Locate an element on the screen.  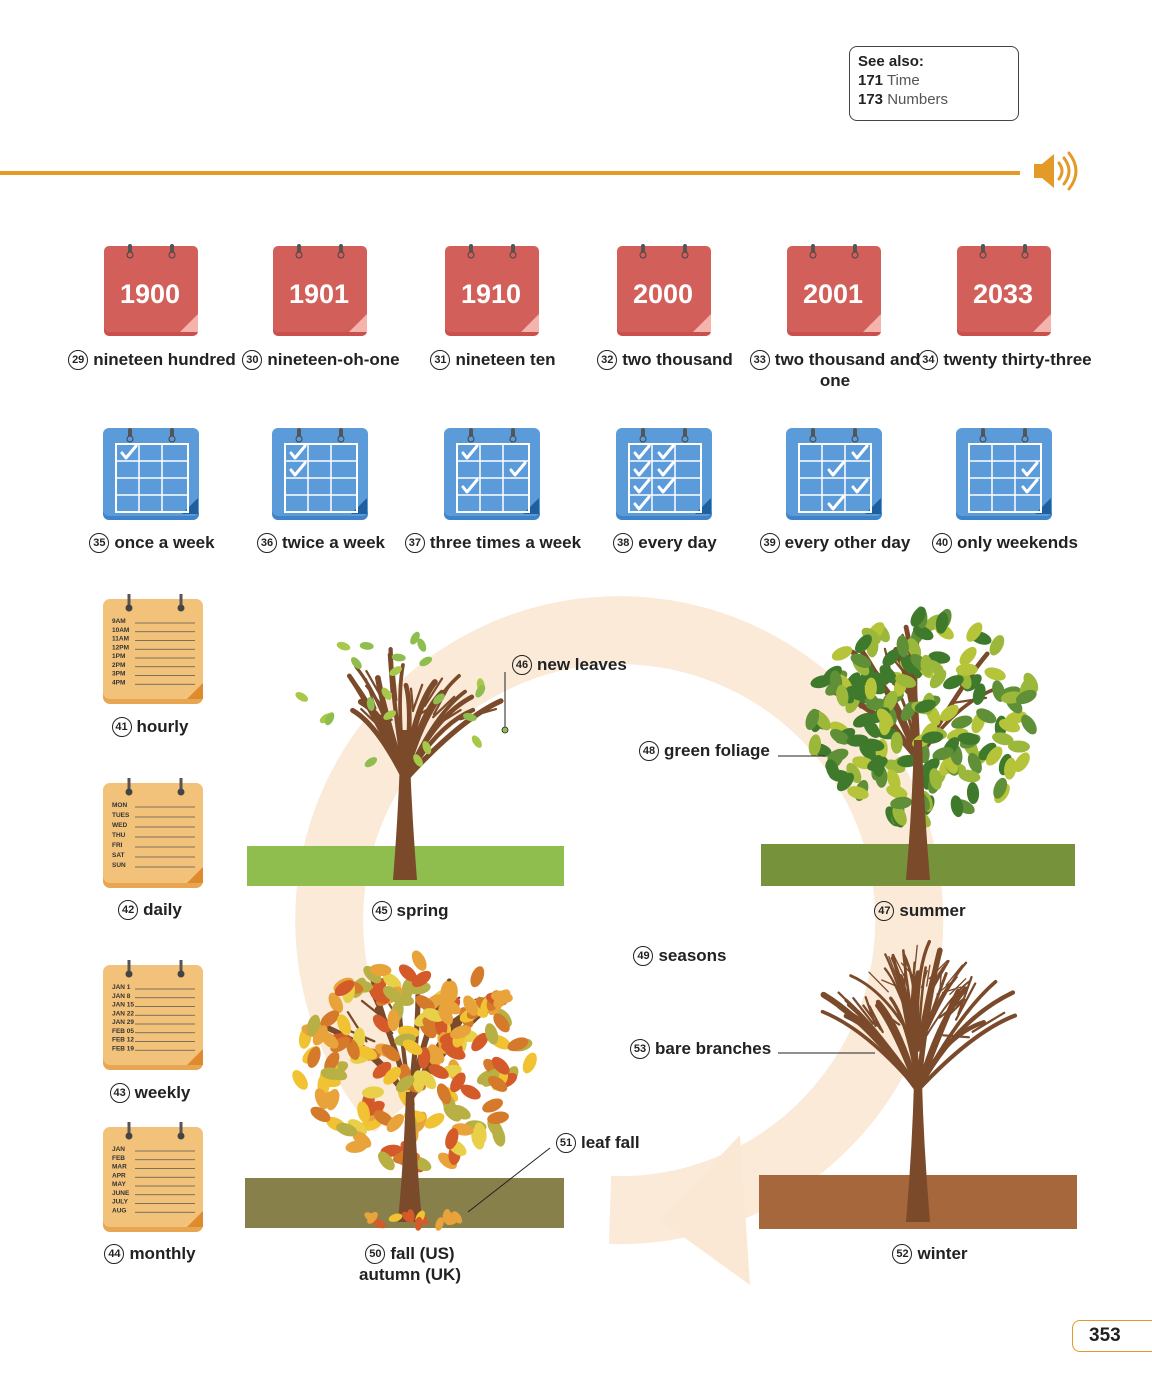
year-calendar-icon: 1900 is located at coordinates (151, 290).